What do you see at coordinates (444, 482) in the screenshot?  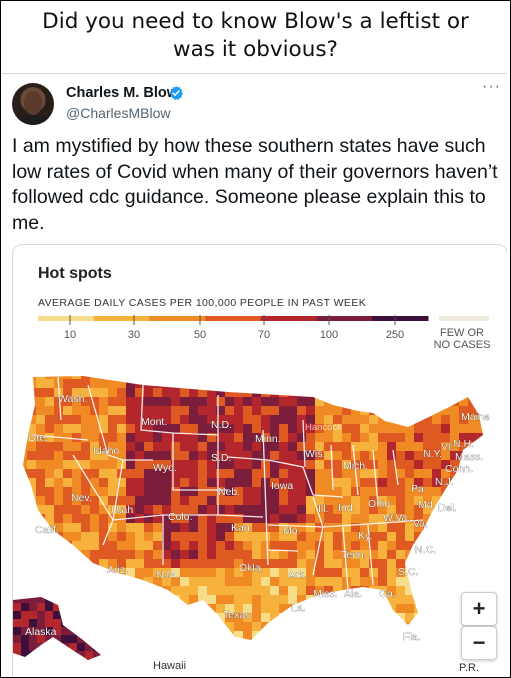 I see `label-nj: N.J.` at bounding box center [444, 482].